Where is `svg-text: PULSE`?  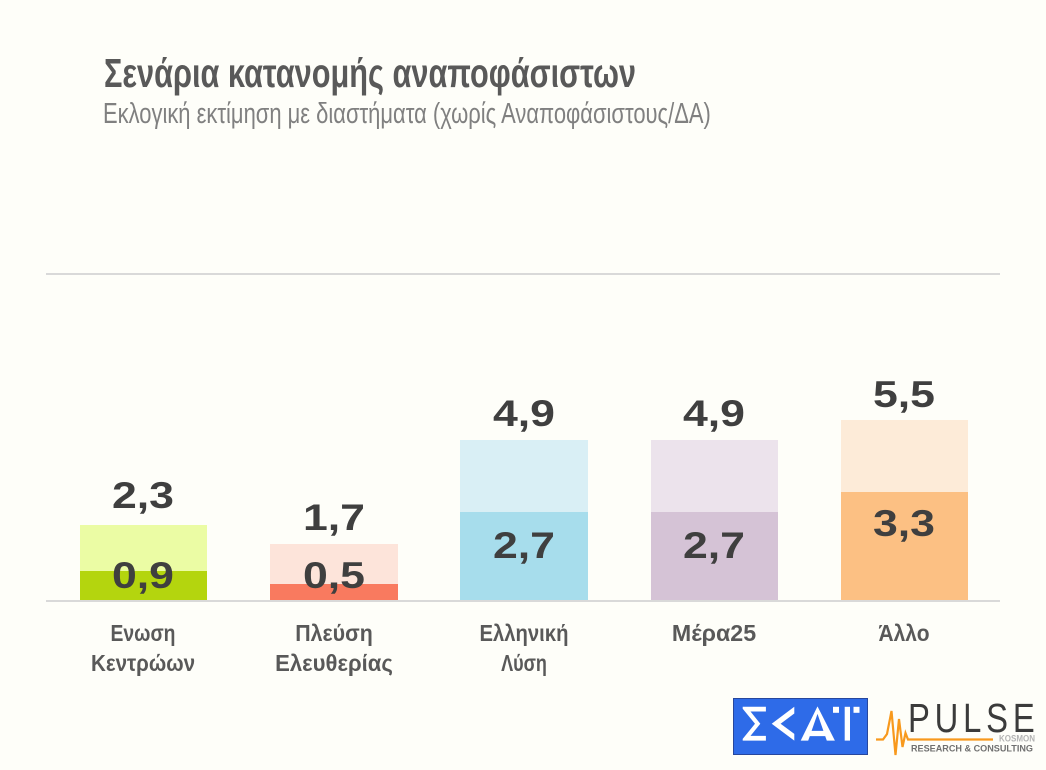
svg-text: PULSE is located at coordinates (974, 717).